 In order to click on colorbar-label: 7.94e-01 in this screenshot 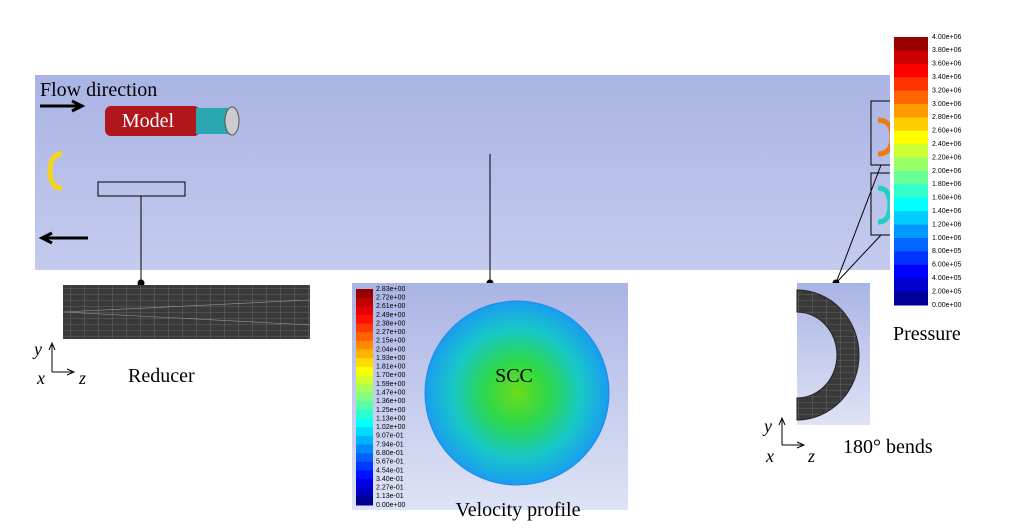, I will do `click(390, 444)`.